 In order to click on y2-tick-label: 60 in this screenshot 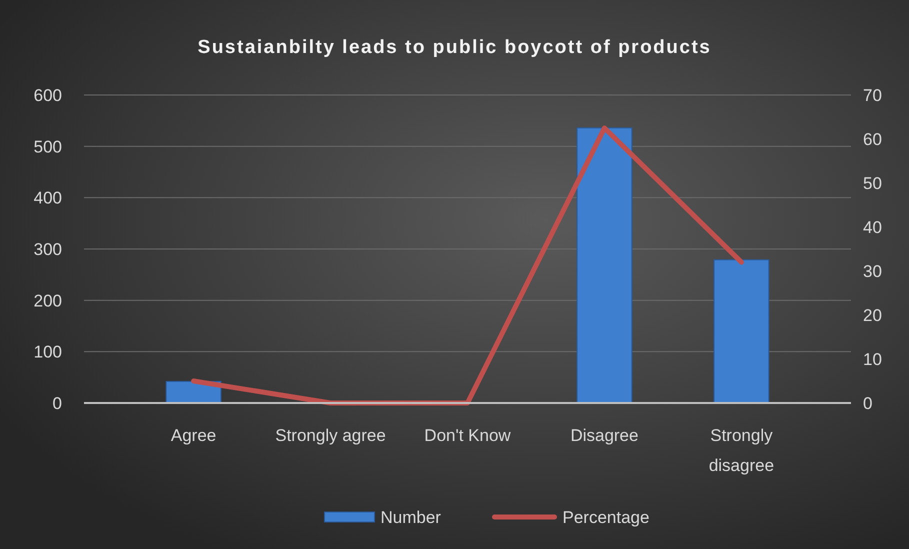, I will do `click(872, 139)`.